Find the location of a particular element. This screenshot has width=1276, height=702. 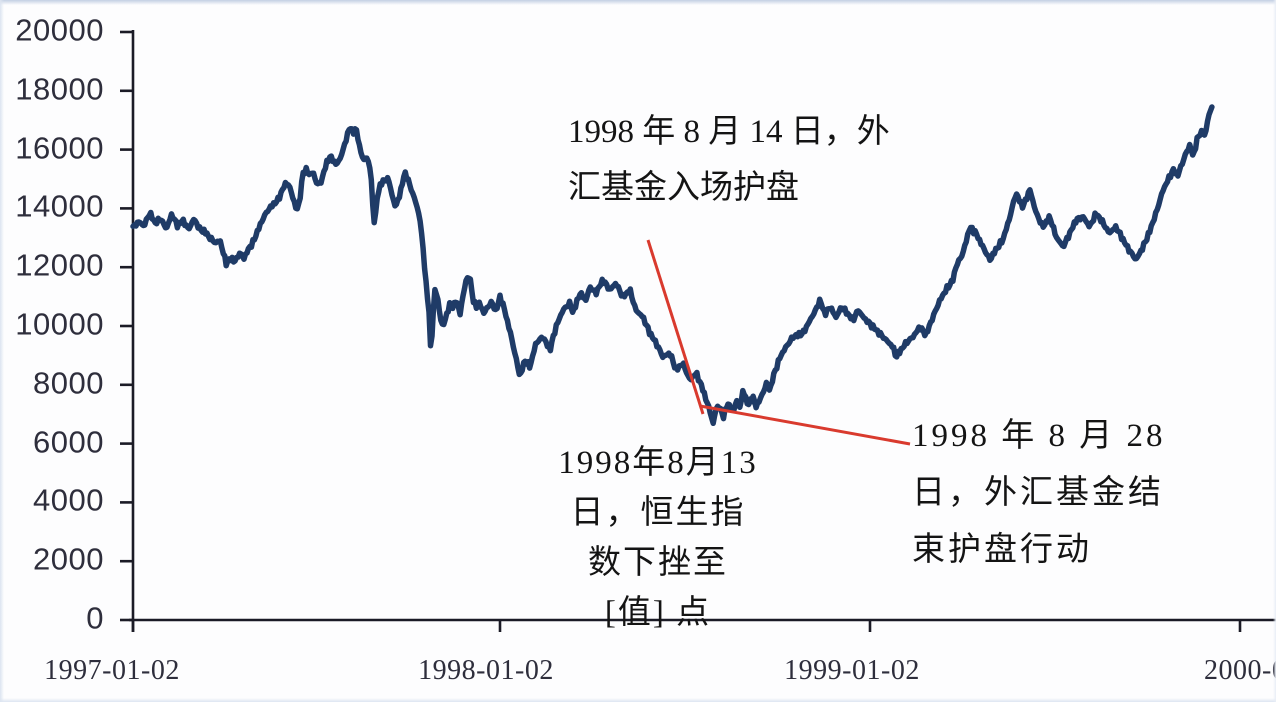

x-axis-tick-label: 1997-01-02 is located at coordinates (112, 670).